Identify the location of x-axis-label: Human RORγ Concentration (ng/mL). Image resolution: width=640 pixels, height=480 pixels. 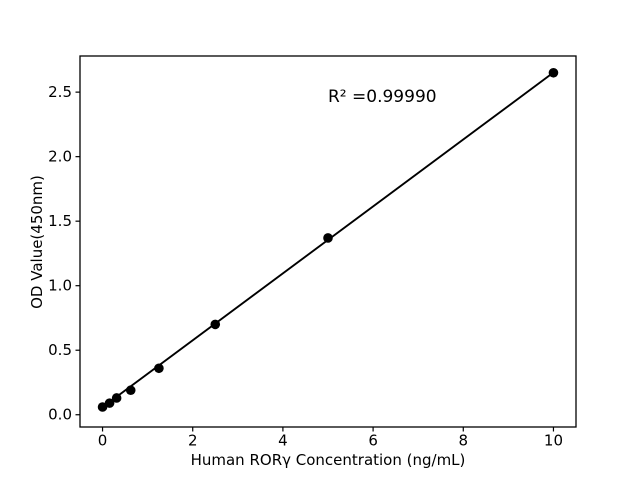
(328, 460).